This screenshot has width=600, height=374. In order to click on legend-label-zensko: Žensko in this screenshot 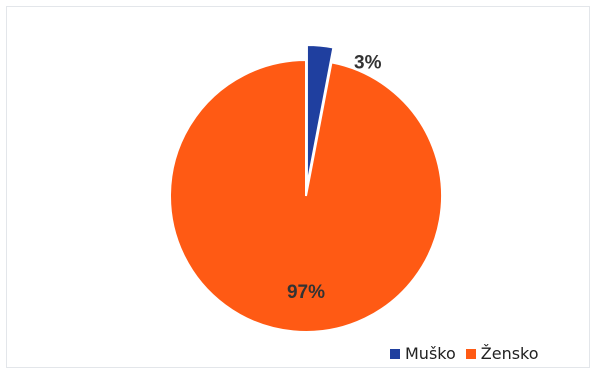, I will do `click(509, 353)`.